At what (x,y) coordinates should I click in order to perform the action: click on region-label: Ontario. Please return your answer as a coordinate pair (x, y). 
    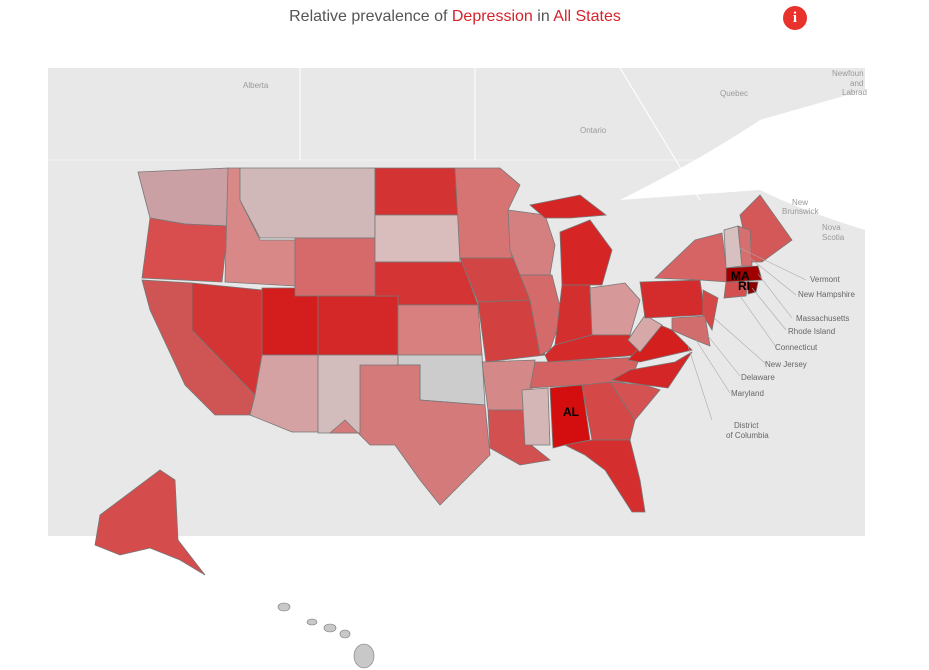
    Looking at the image, I should click on (593, 130).